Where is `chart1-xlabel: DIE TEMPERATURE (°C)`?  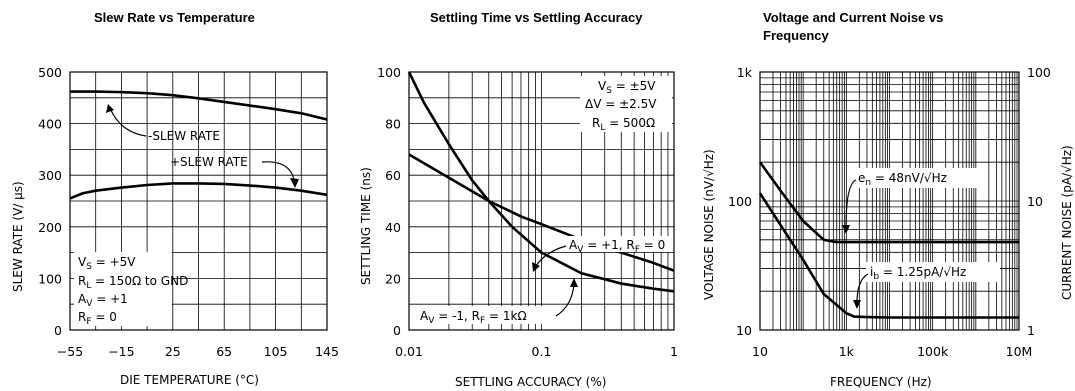 chart1-xlabel: DIE TEMPERATURE (°C) is located at coordinates (189, 380).